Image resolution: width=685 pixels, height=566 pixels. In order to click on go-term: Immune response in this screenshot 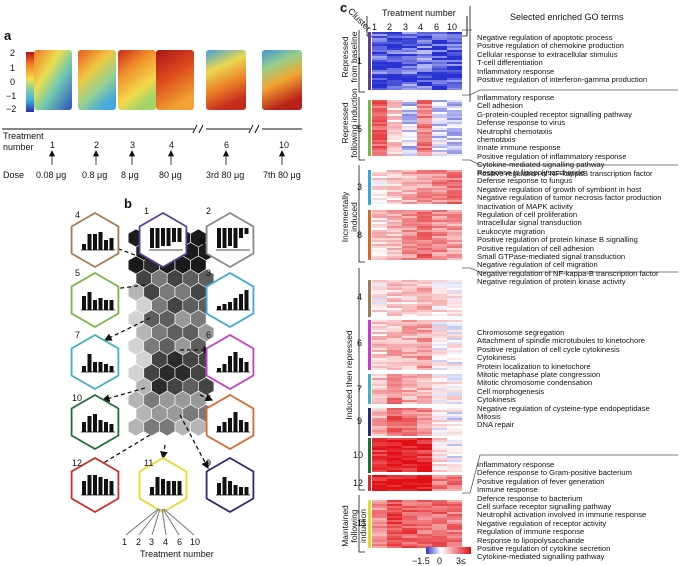, I will do `click(507, 490)`.